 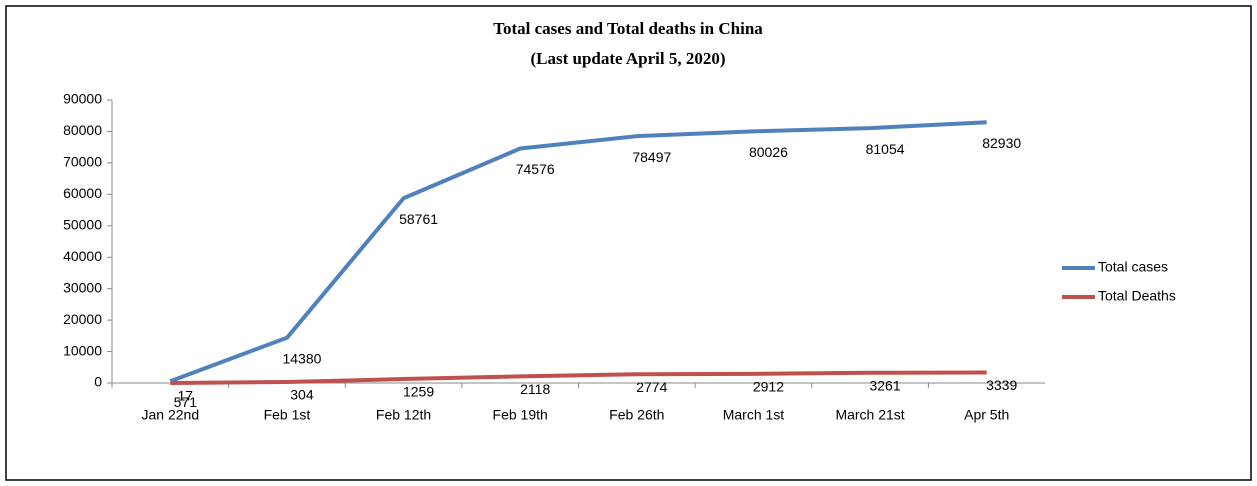 I want to click on data-label: 58761, so click(x=418, y=219).